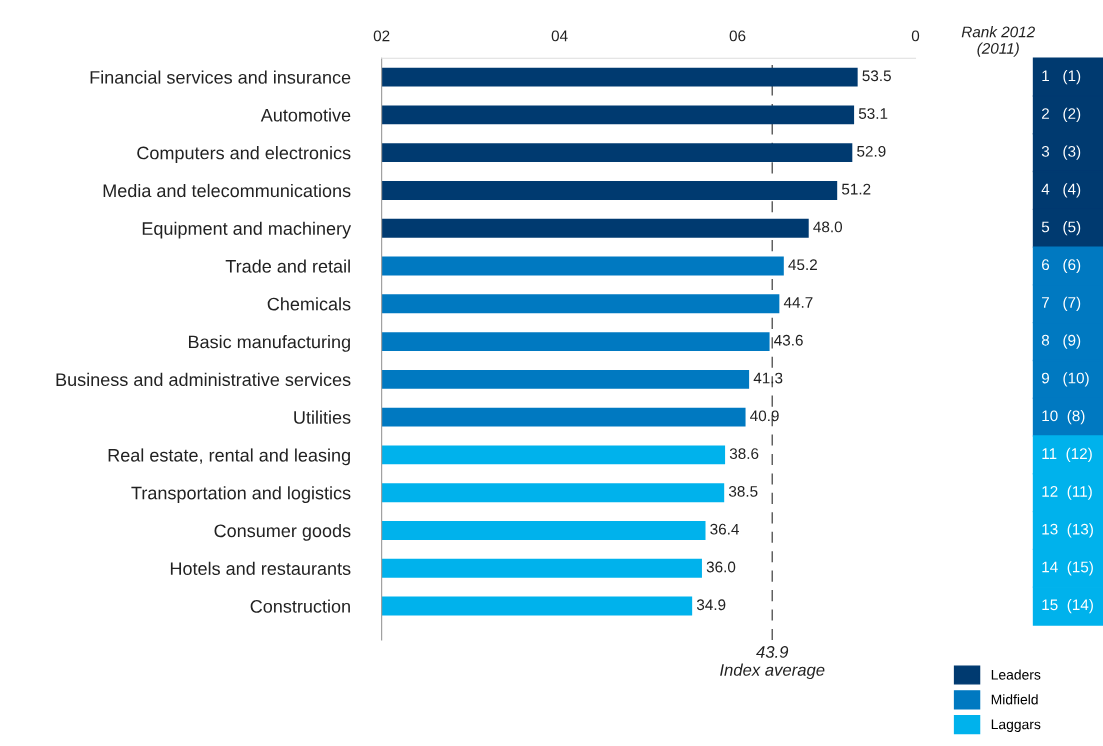  What do you see at coordinates (798, 302) in the screenshot?
I see `data-label: 44.7` at bounding box center [798, 302].